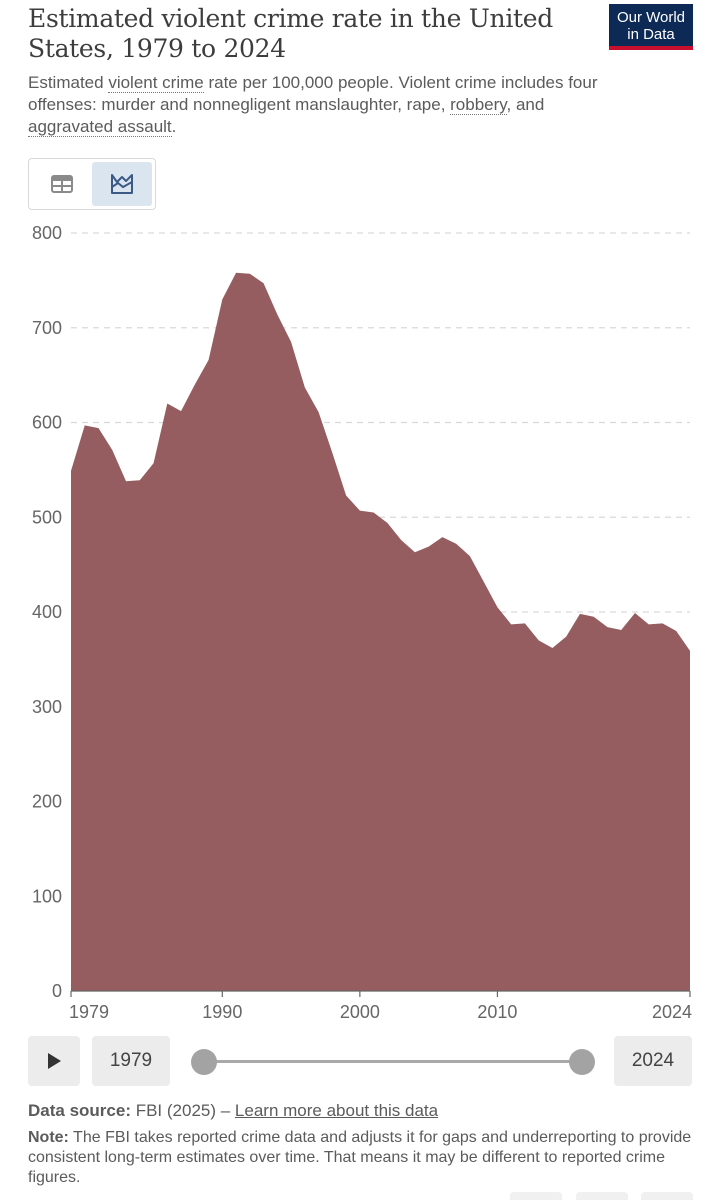 The height and width of the screenshot is (1200, 721). Describe the element at coordinates (497, 1012) in the screenshot. I see `x-tick-label: 2010` at that location.